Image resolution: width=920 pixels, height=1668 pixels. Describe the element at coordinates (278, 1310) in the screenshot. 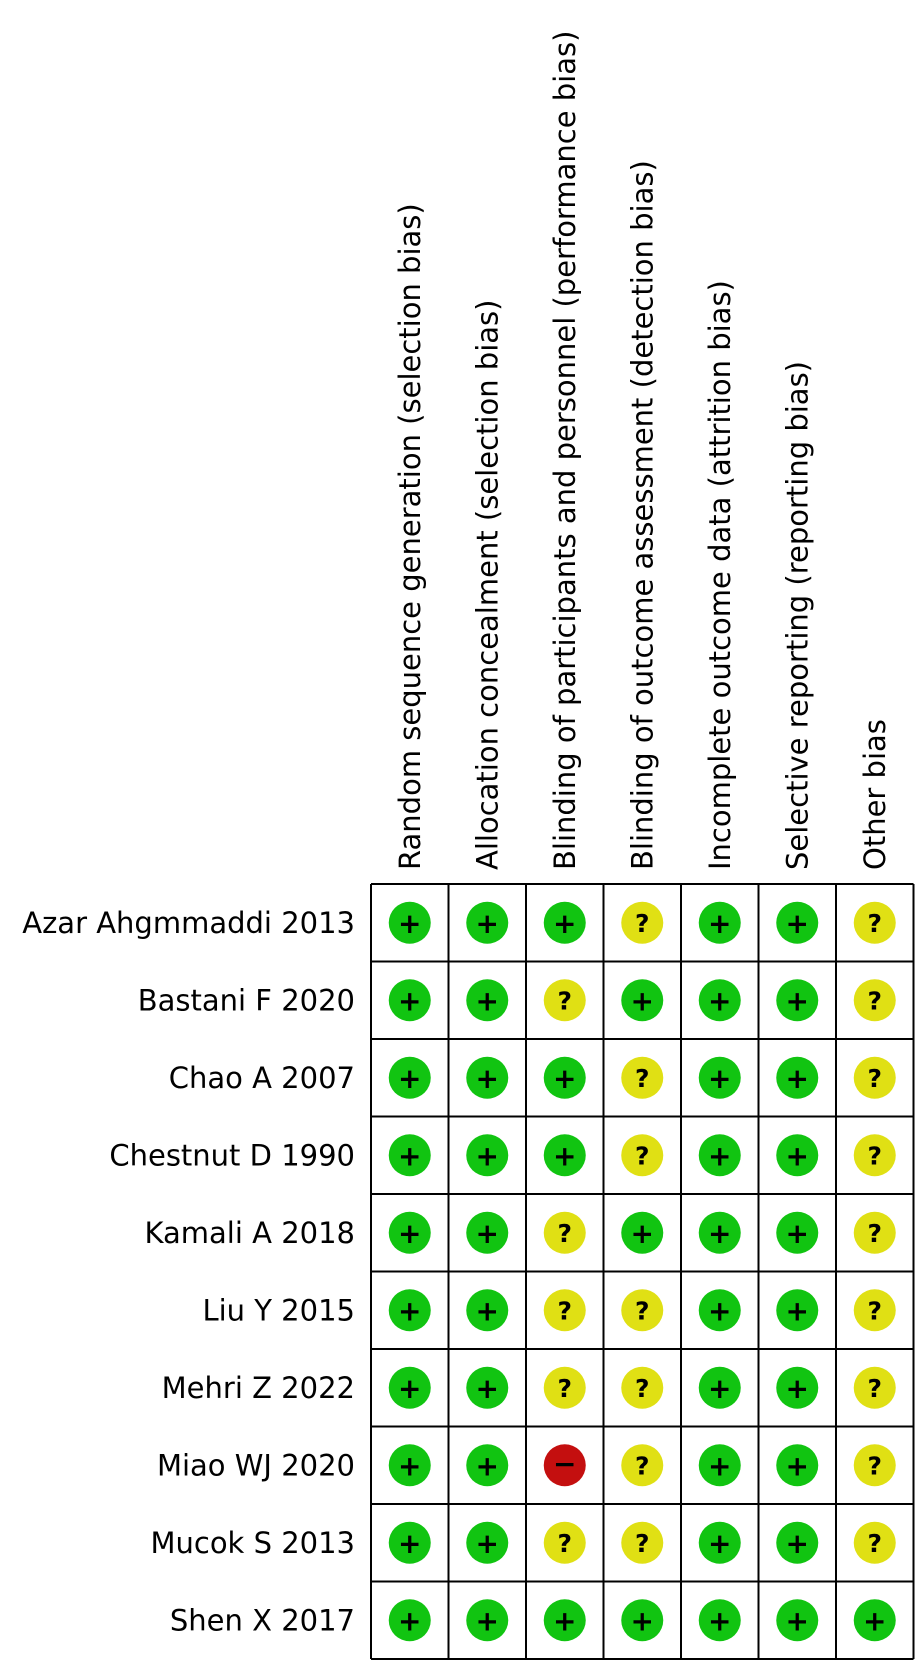

I see `study-label: Liu Y 2015` at that location.